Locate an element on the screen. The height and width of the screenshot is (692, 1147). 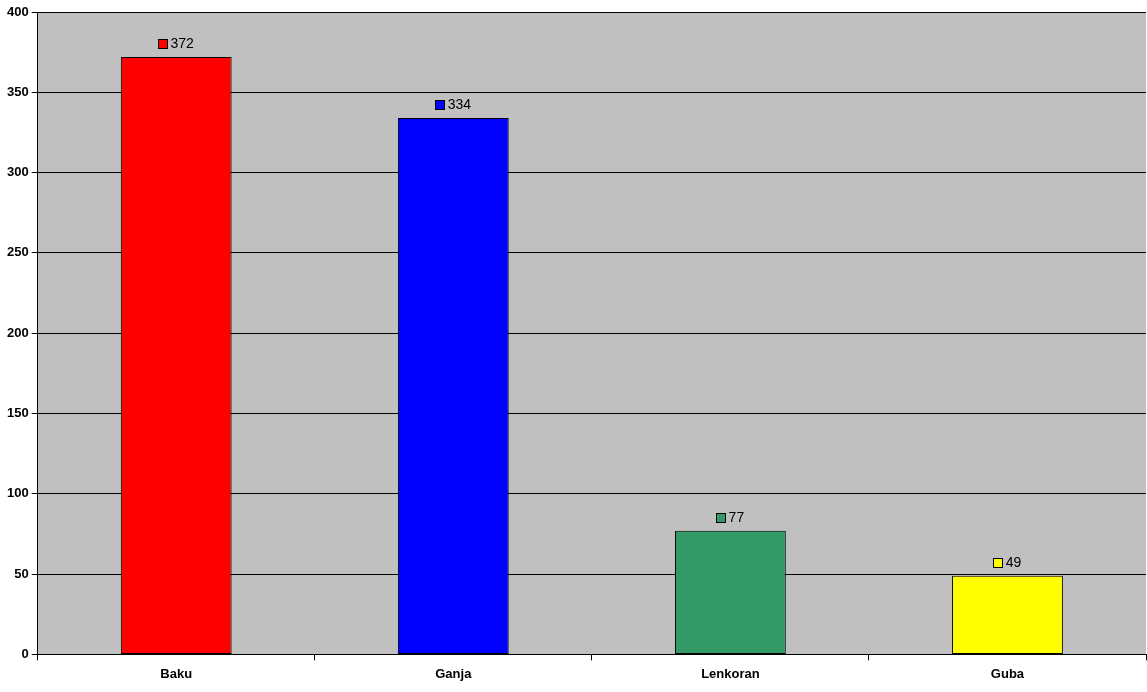
y-tick-label: 0 is located at coordinates (25, 653).